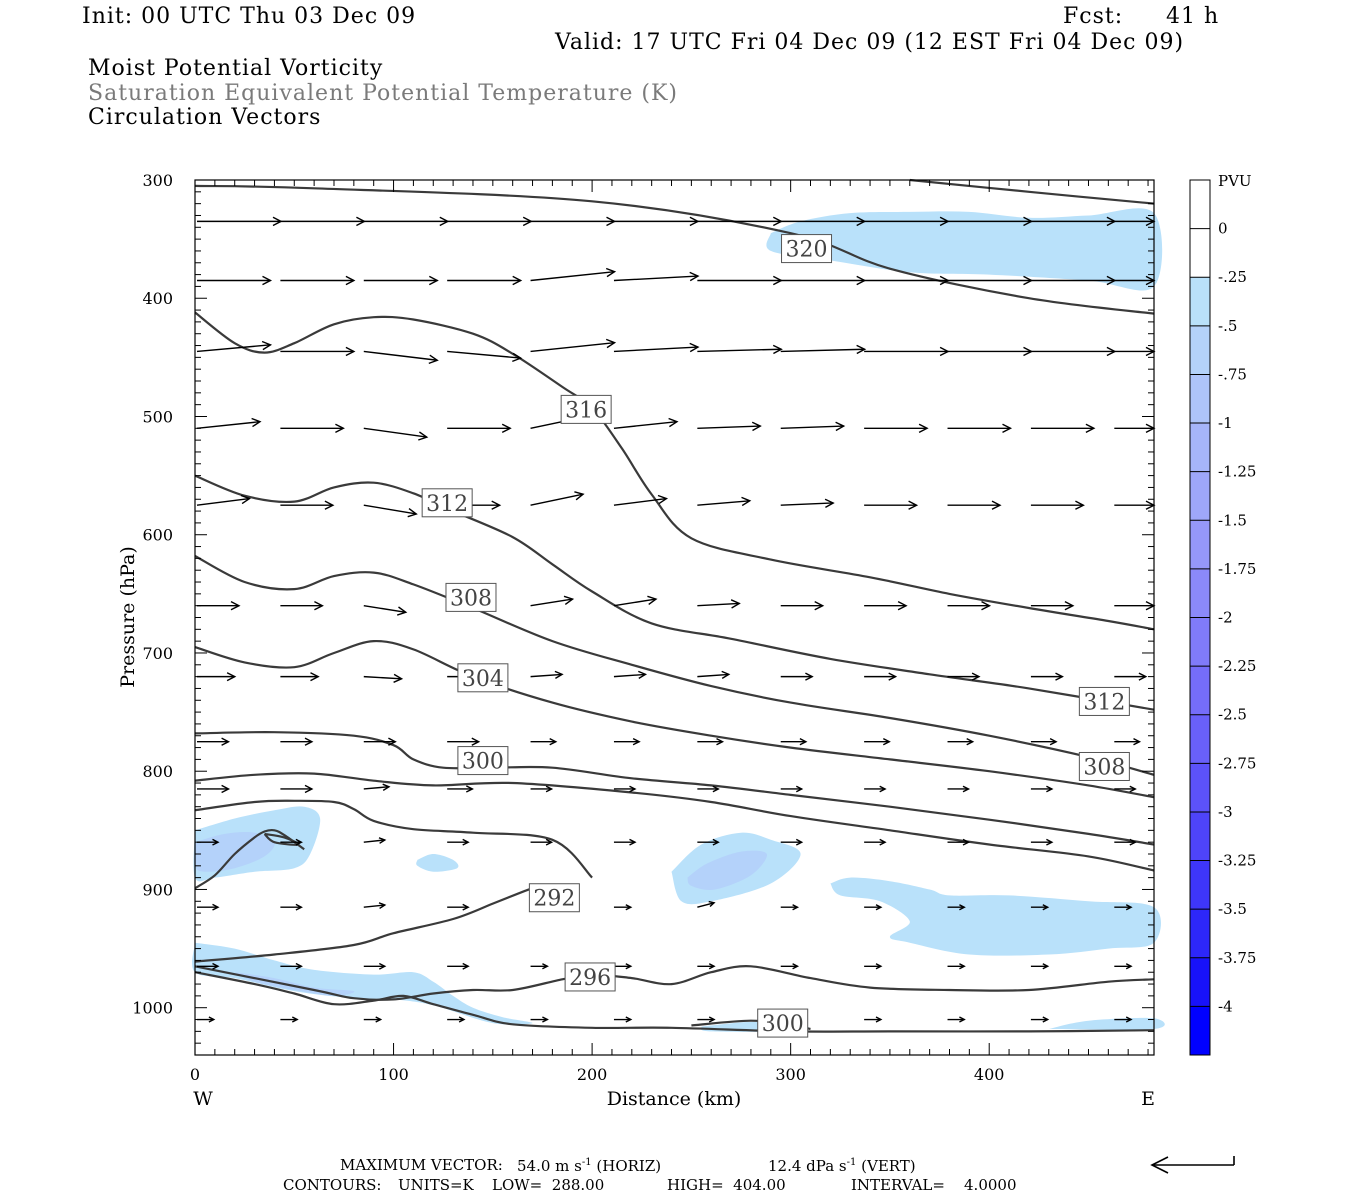 The width and height of the screenshot is (1350, 1200). I want to click on y-tick-label: 700, so click(157, 653).